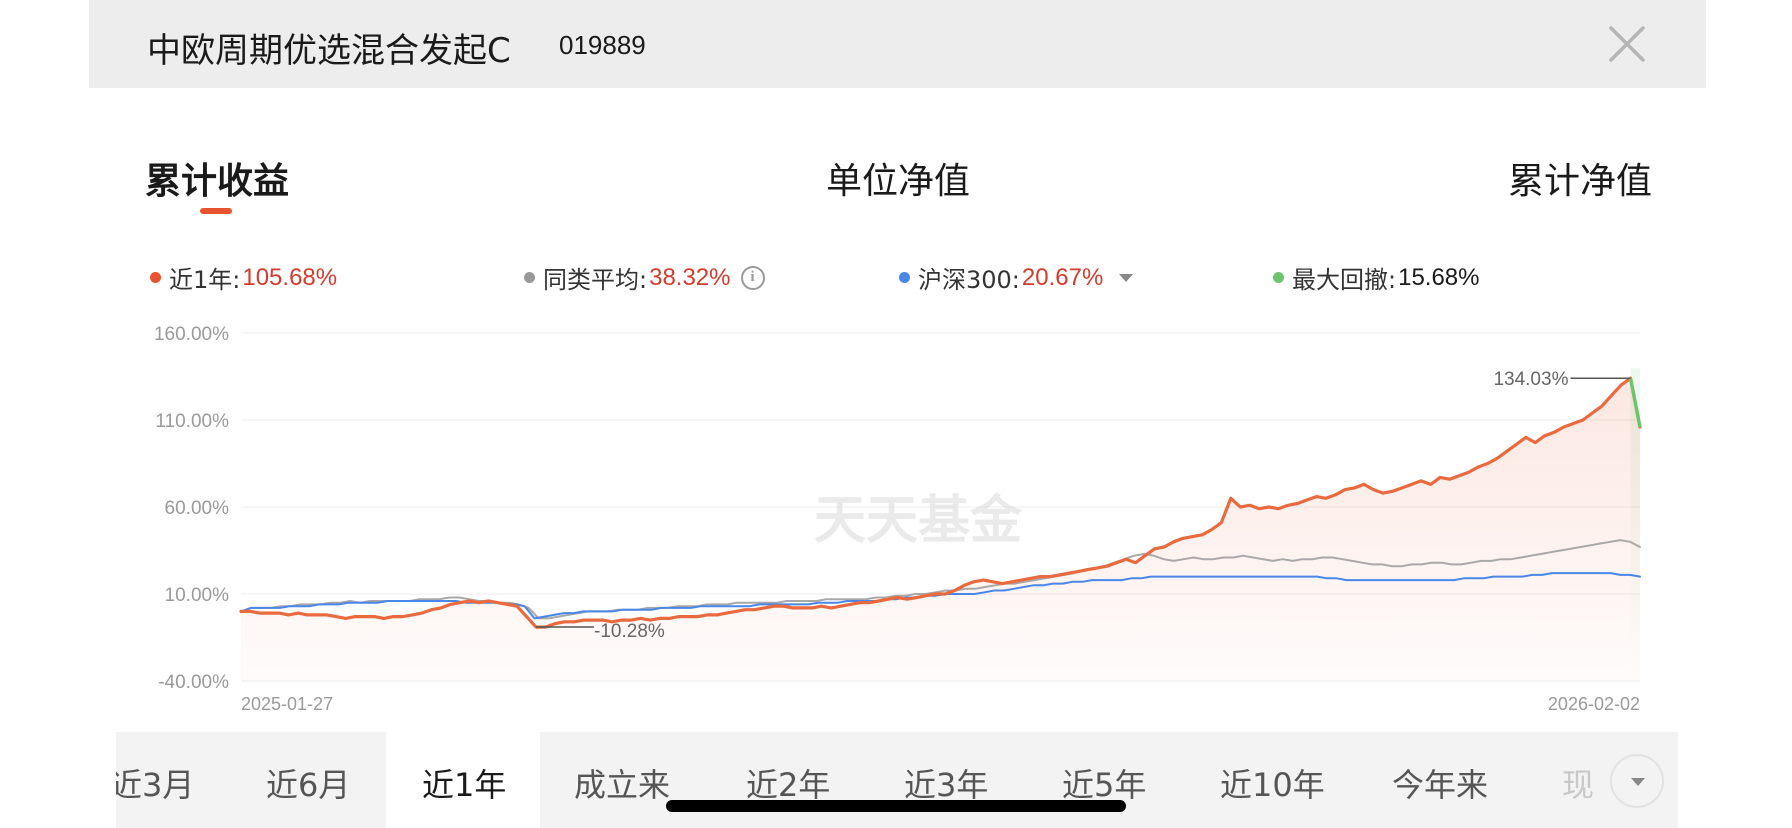  Describe the element at coordinates (896, 806) in the screenshot. I see `home-indicator` at that location.